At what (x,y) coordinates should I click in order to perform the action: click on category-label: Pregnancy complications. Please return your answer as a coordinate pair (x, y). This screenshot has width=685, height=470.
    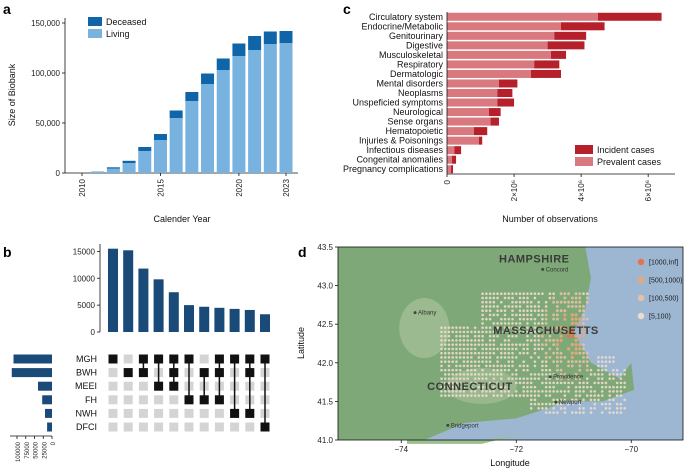
    Looking at the image, I should click on (393, 169).